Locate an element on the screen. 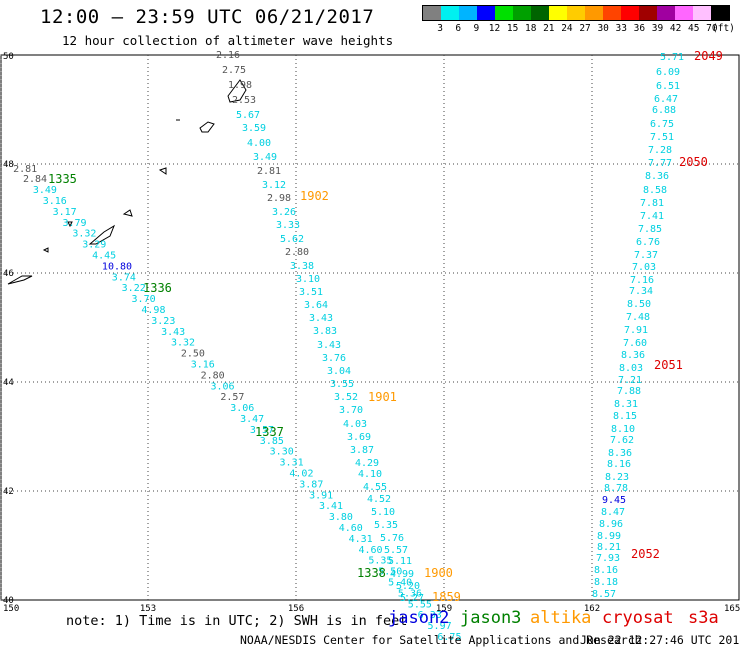 The height and width of the screenshot is (650, 740). wave-height-value: 8.78 is located at coordinates (616, 488).